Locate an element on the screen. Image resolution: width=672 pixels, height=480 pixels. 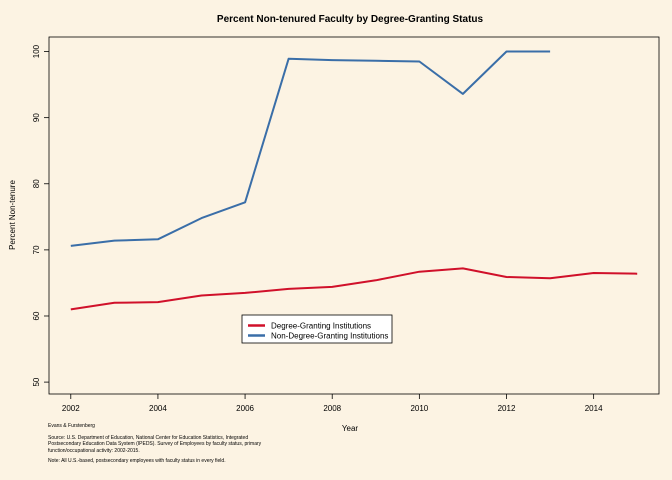
y-tick-label: 100 is located at coordinates (36, 51).